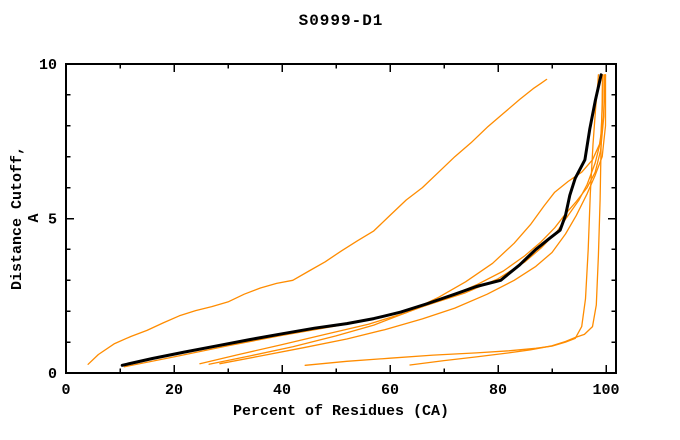  Describe the element at coordinates (282, 390) in the screenshot. I see `x-tick-label: 40` at that location.